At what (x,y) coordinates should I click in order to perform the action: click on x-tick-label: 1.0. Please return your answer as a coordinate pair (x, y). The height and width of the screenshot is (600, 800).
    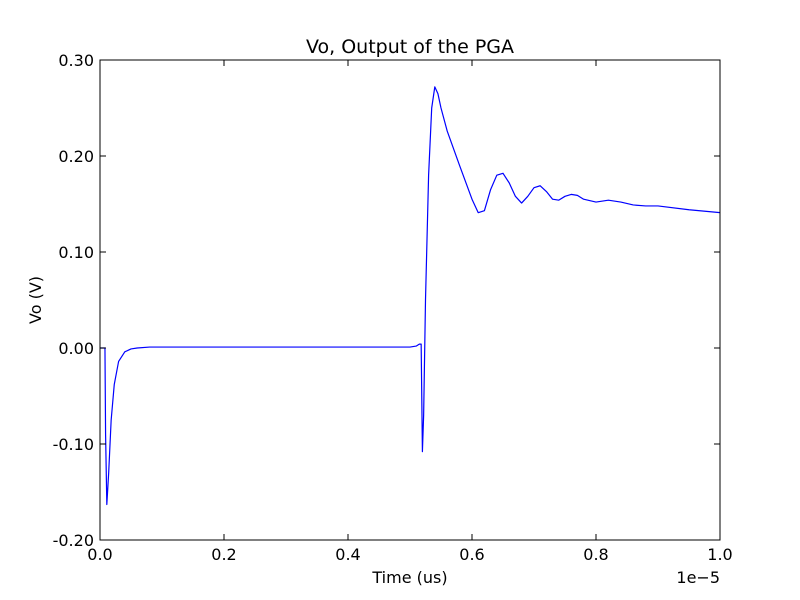
    Looking at the image, I should click on (719, 554).